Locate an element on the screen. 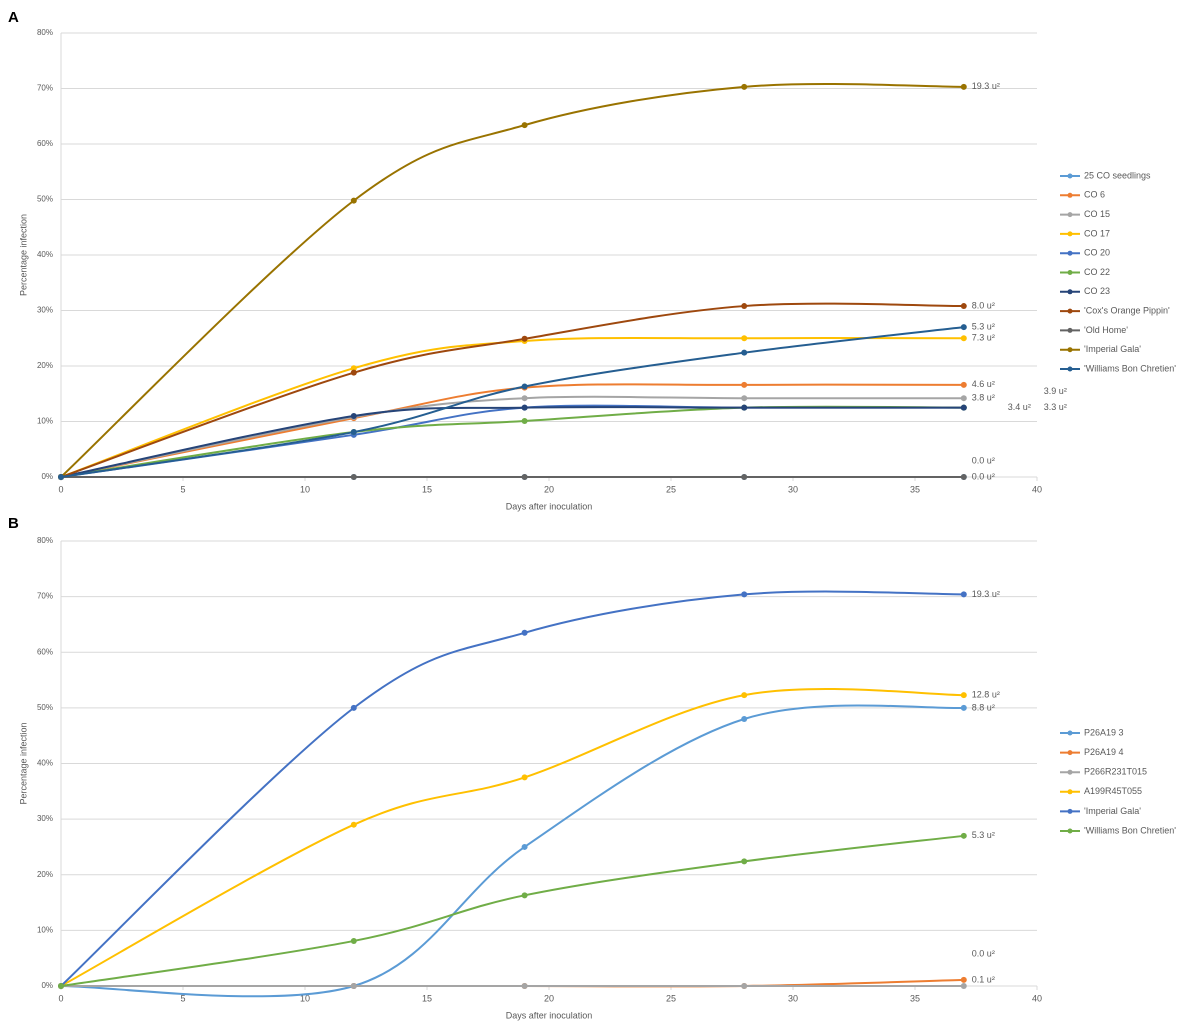  legend-label: P266R231T015 is located at coordinates (1115, 772).